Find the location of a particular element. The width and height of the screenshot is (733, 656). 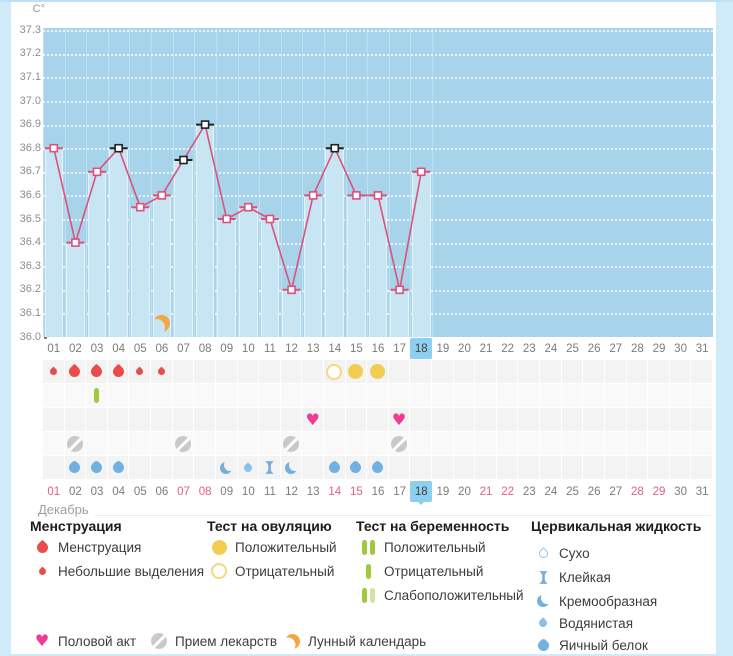

day-cell: 11 is located at coordinates (269, 491).